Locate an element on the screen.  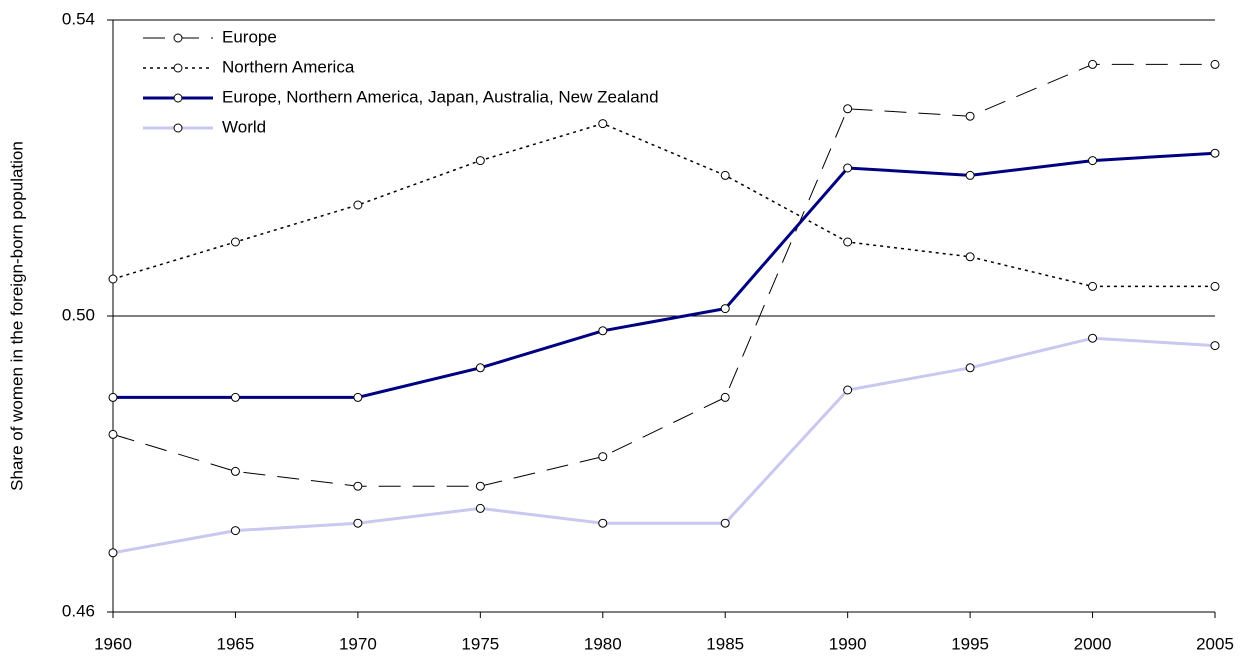
x-tick-label: 1990 is located at coordinates (848, 643).